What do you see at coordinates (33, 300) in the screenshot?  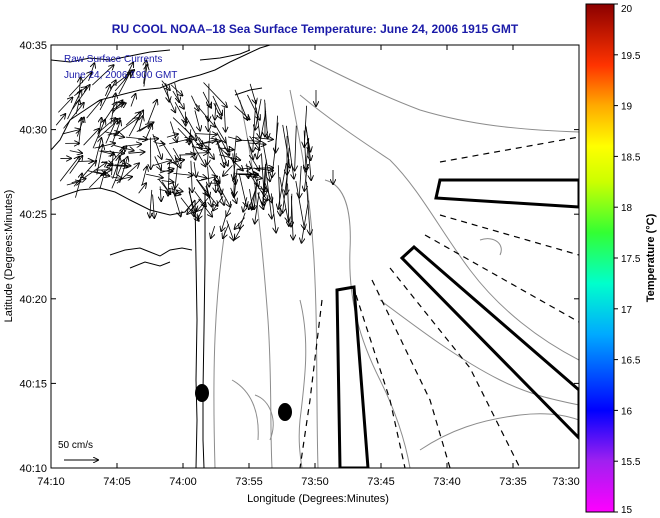 I see `y-tick-label: 40:20` at bounding box center [33, 300].